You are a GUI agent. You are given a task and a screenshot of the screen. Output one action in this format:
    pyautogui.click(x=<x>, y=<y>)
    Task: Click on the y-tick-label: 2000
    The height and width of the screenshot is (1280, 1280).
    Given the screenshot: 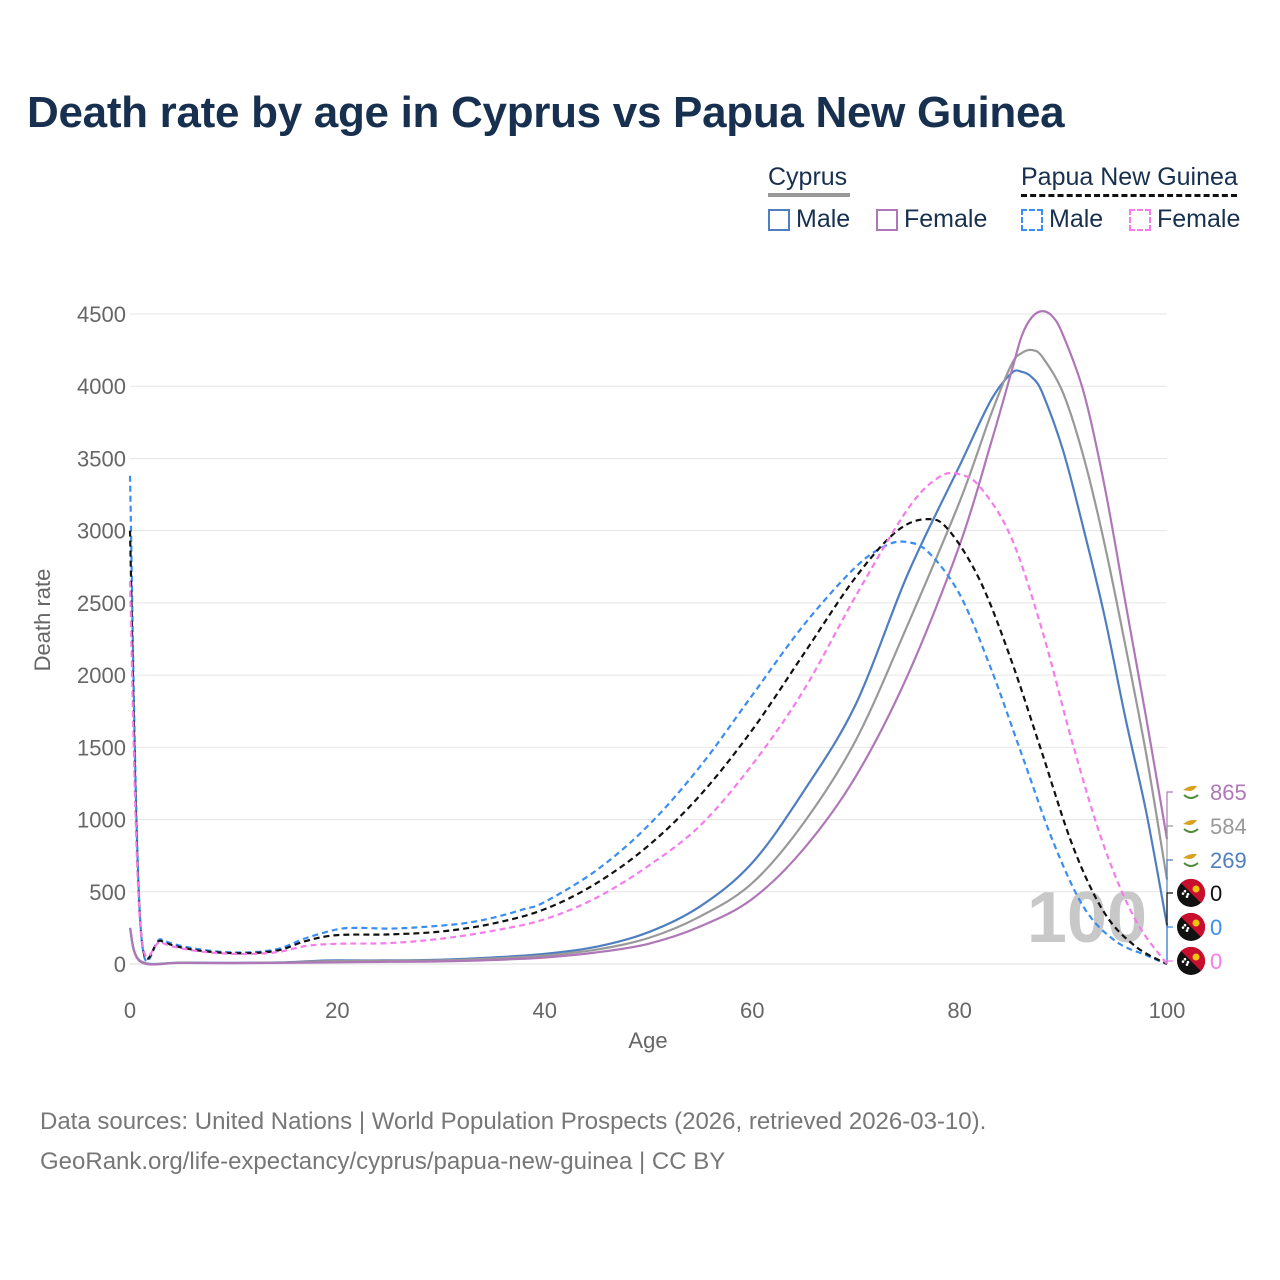 What is the action you would take?
    pyautogui.click(x=101, y=675)
    